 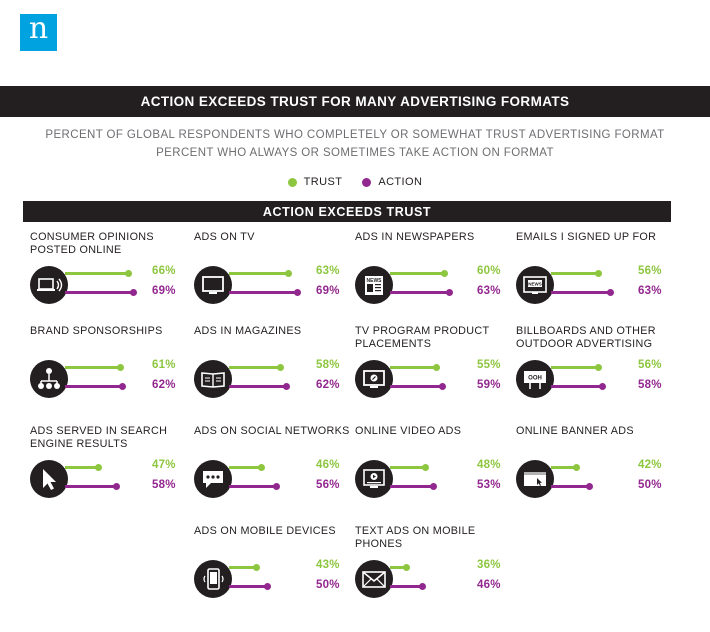 I want to click on data-label-action: 69%, so click(x=328, y=291).